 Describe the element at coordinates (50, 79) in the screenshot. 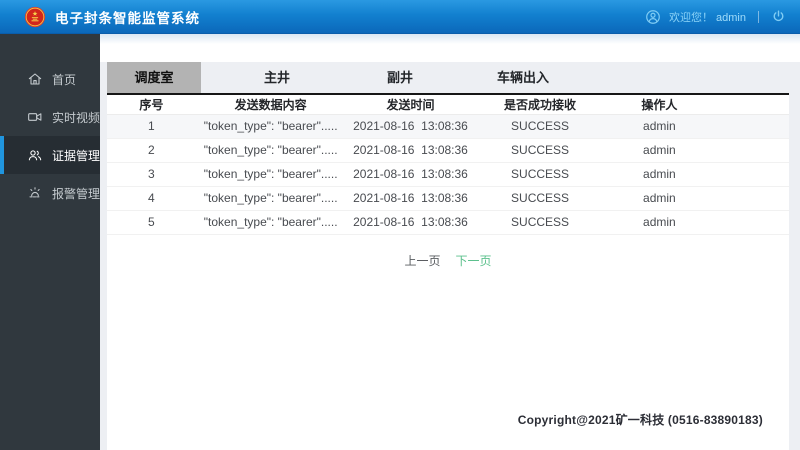

I see `sidebar-item-home: 首页` at that location.